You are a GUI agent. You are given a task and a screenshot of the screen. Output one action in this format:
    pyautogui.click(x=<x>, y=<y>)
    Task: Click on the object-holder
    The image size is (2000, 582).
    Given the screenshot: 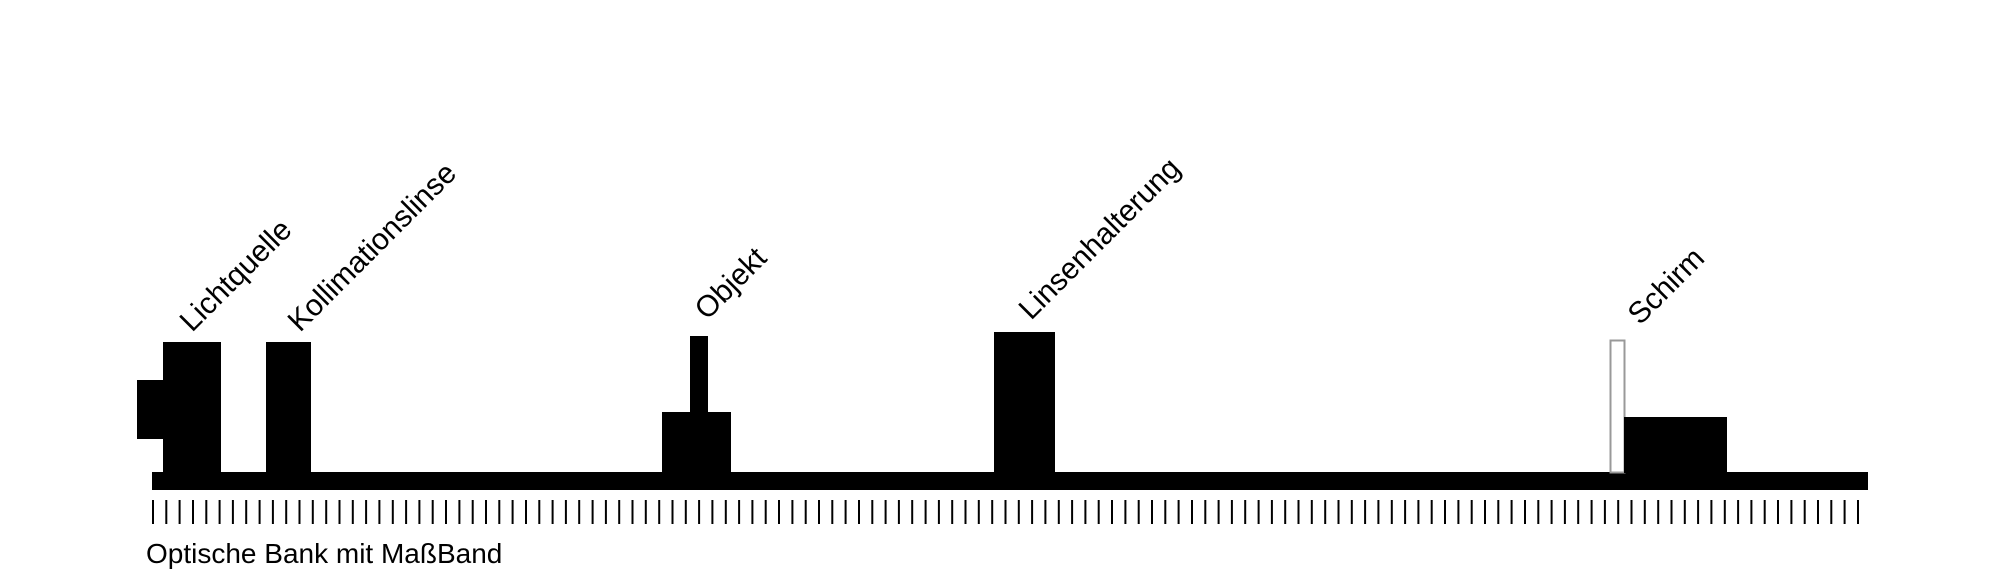 What is the action you would take?
    pyautogui.click(x=696, y=404)
    